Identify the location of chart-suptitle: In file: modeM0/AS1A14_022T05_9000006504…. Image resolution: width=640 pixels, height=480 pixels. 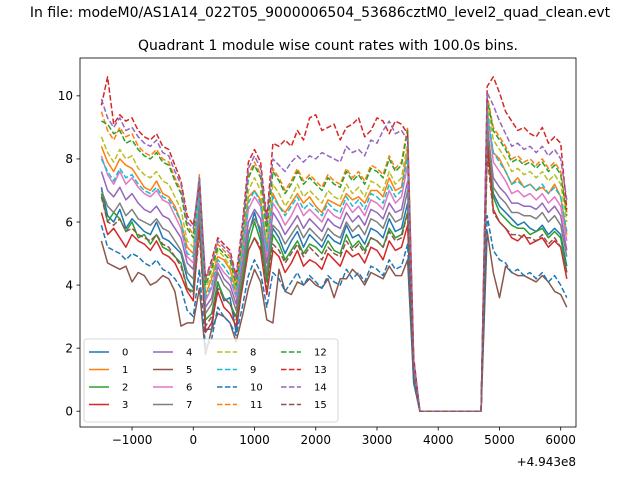
(320, 13).